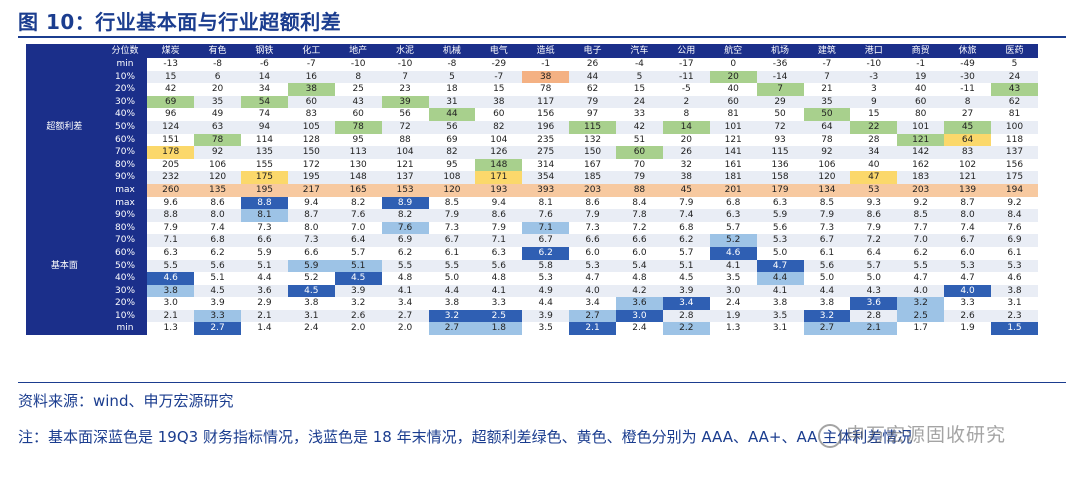 The image size is (1080, 478). I want to click on wechat-icon, so click(830, 435).